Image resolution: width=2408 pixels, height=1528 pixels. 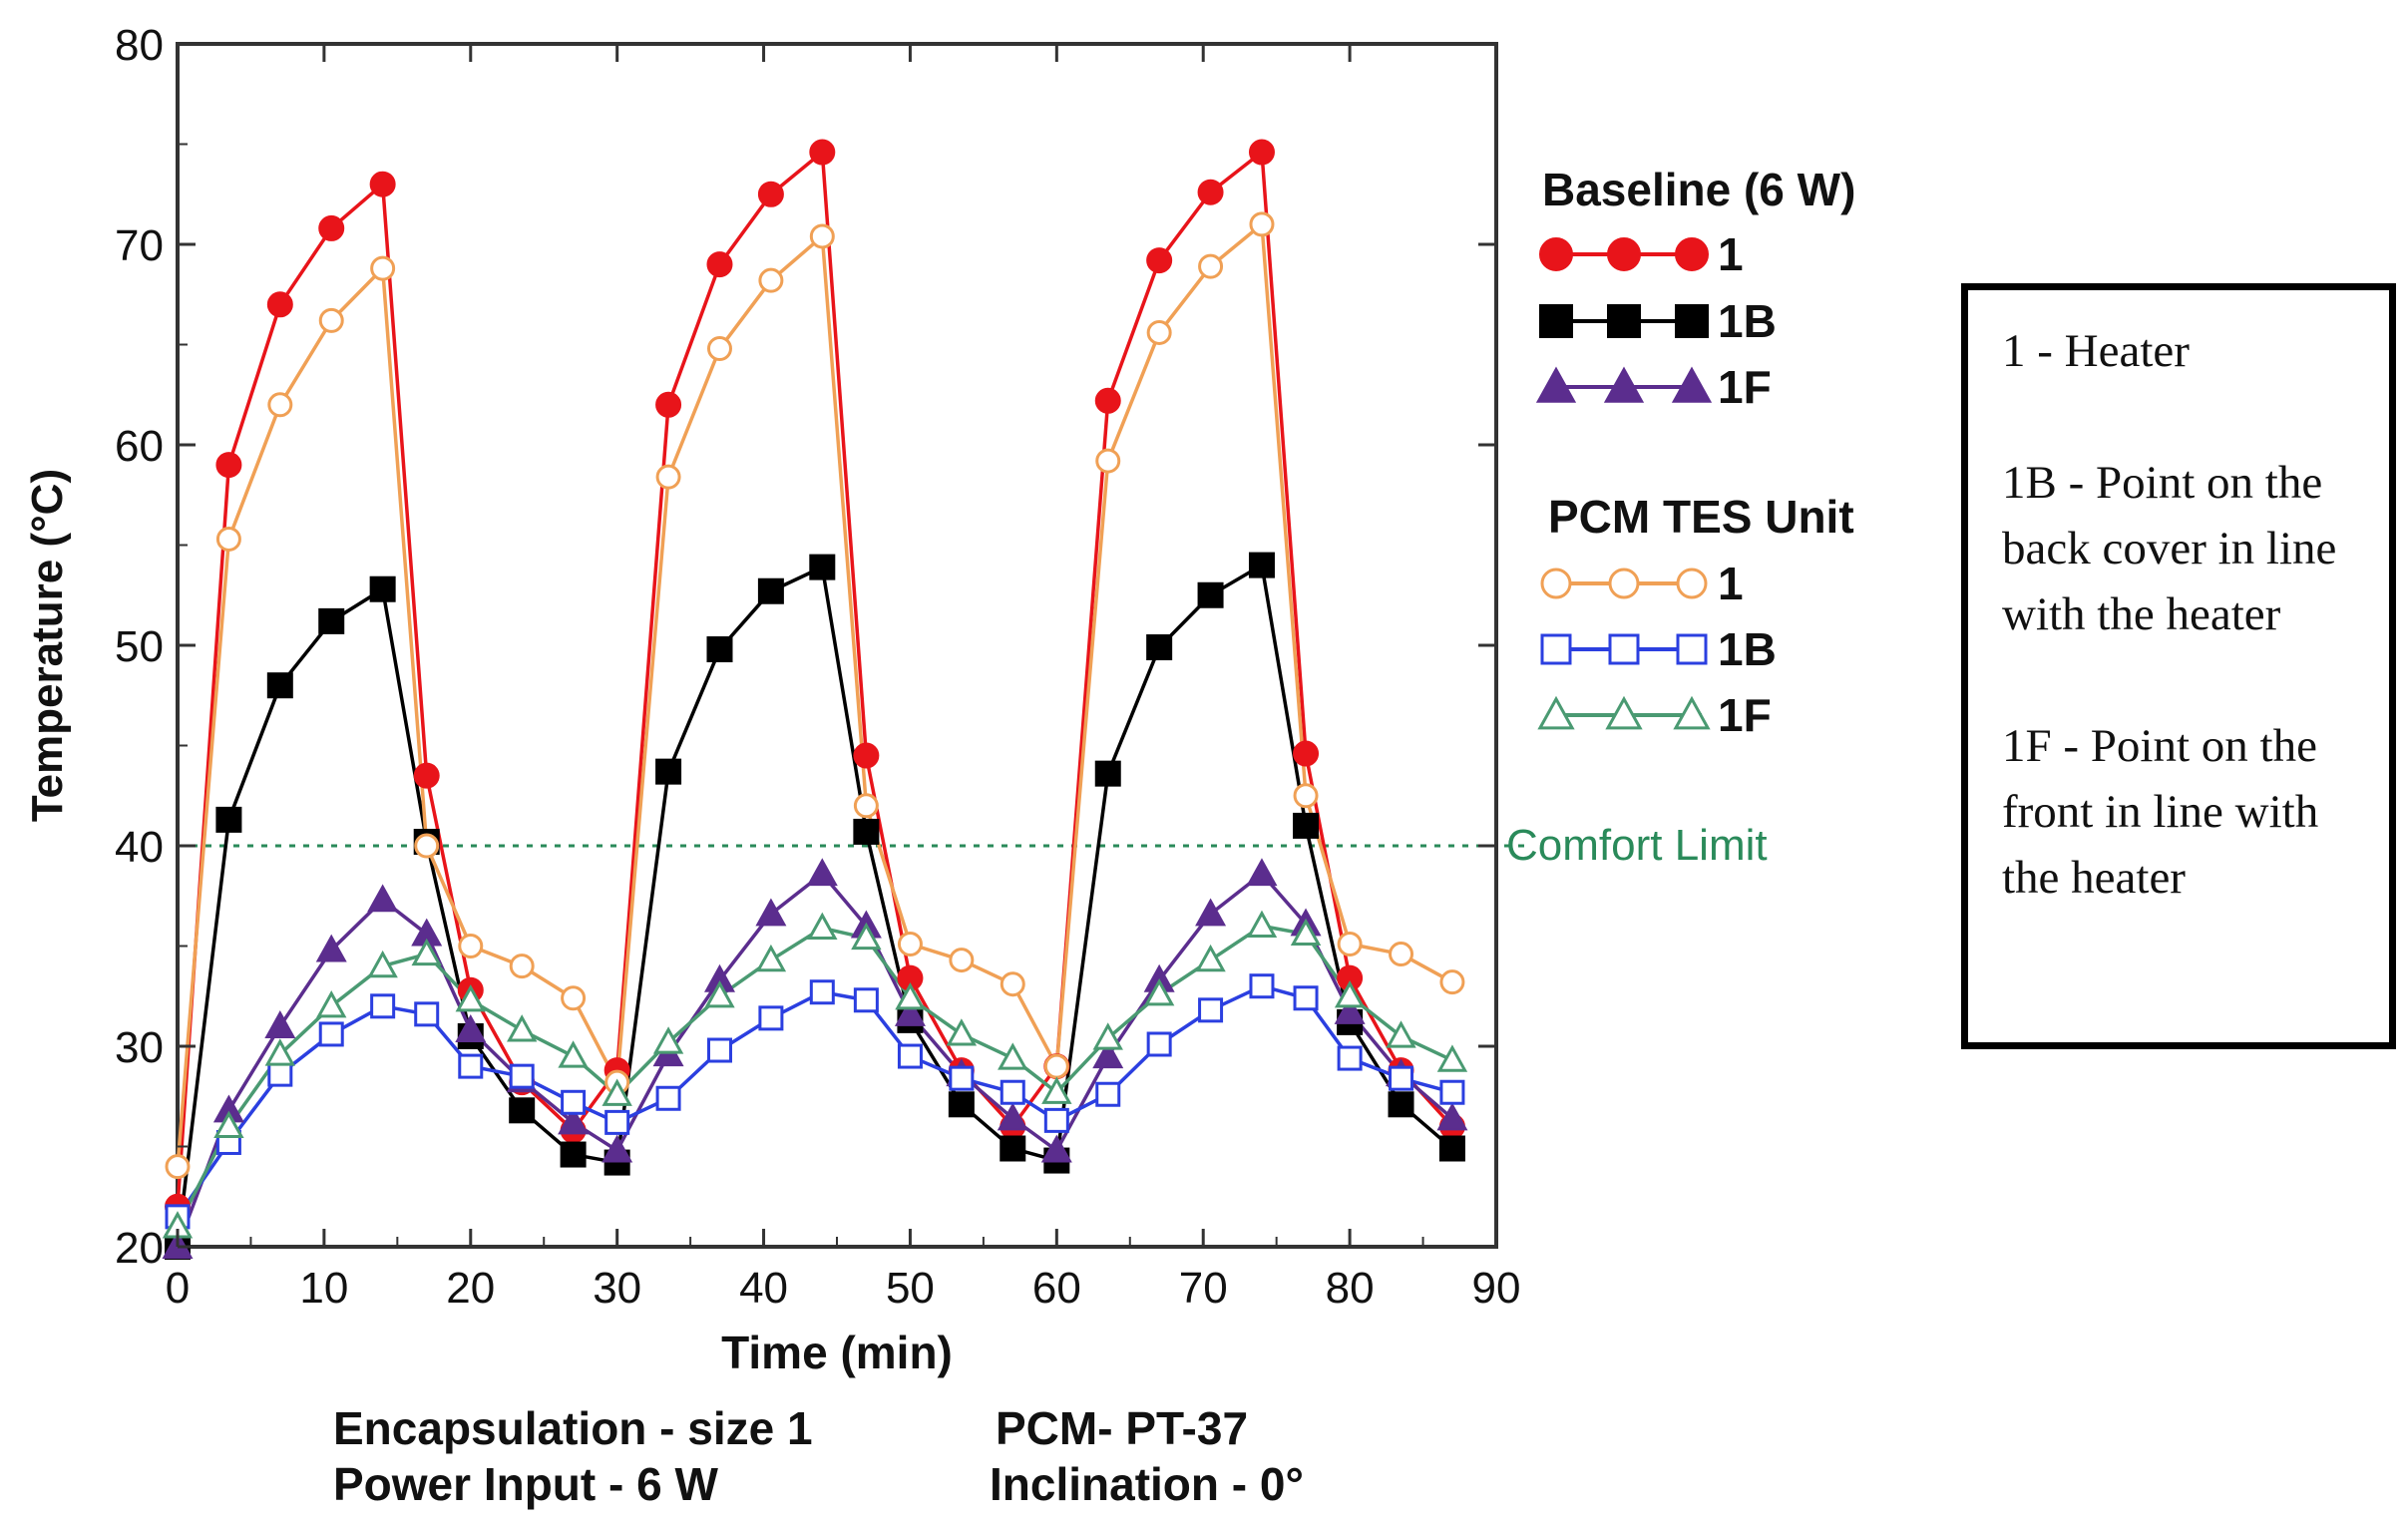 What do you see at coordinates (1748, 649) in the screenshot?
I see `legend-pcm-label-1b: 1B` at bounding box center [1748, 649].